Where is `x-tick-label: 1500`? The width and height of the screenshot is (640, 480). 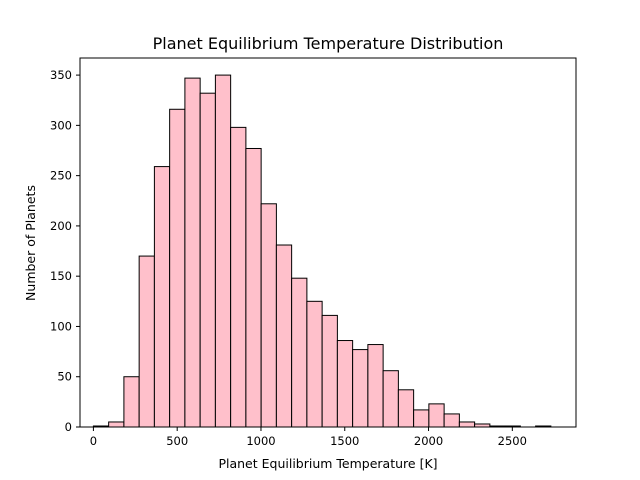 x-tick-label: 1500 is located at coordinates (344, 441).